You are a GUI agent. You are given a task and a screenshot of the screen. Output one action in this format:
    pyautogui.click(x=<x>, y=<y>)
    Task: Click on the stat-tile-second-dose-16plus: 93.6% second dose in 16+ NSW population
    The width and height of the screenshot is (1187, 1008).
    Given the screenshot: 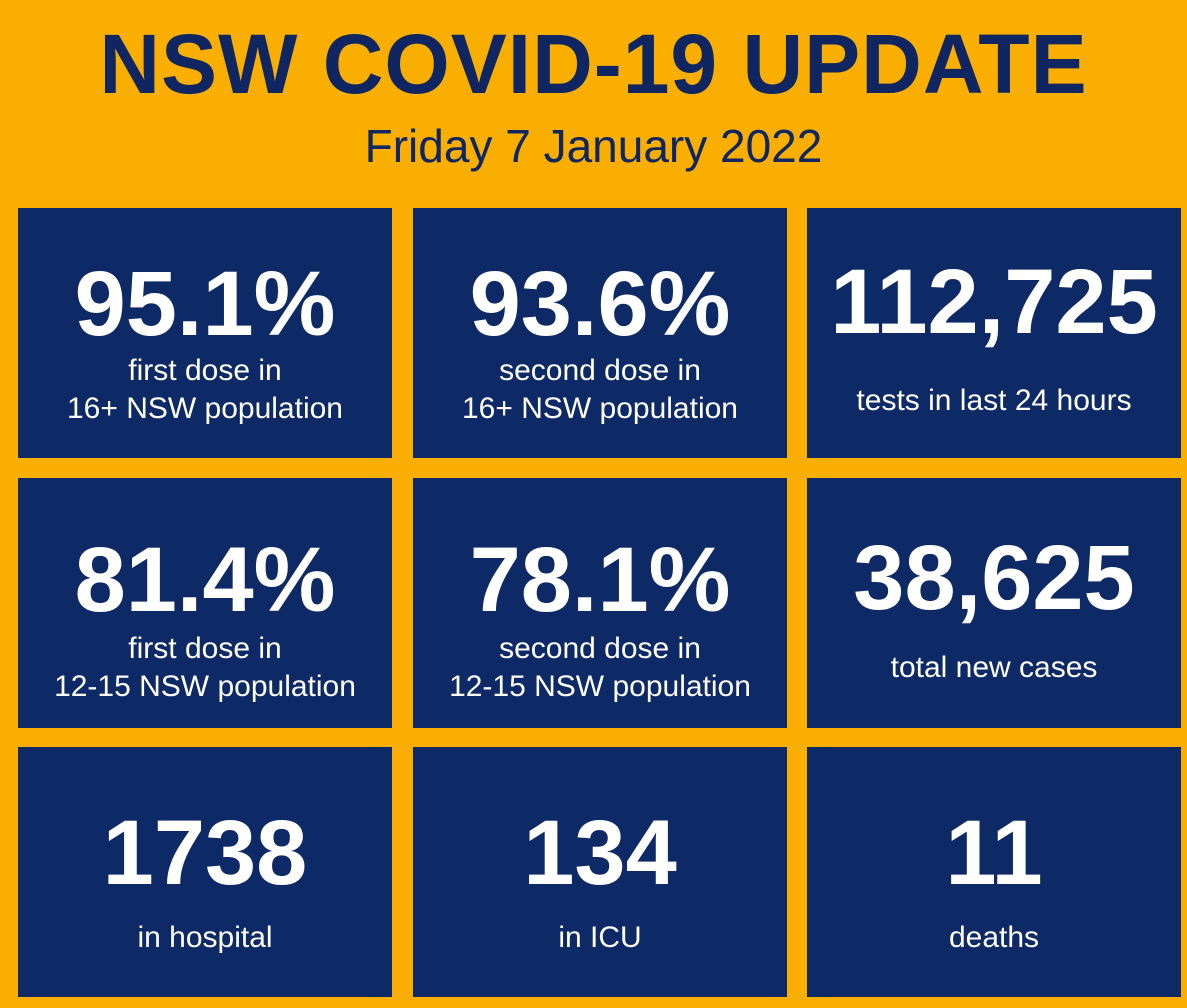 What is the action you would take?
    pyautogui.click(x=600, y=333)
    